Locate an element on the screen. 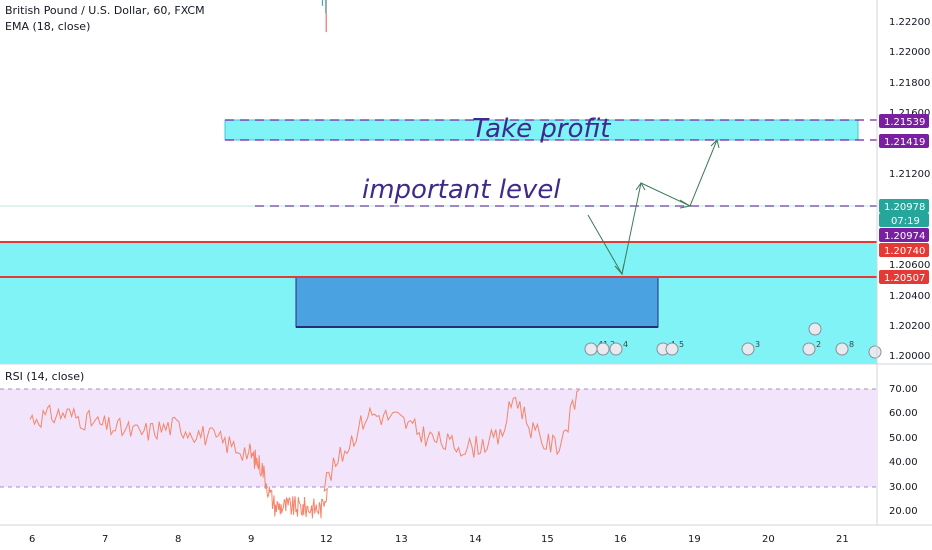  time-tick: 21 is located at coordinates (842, 539).